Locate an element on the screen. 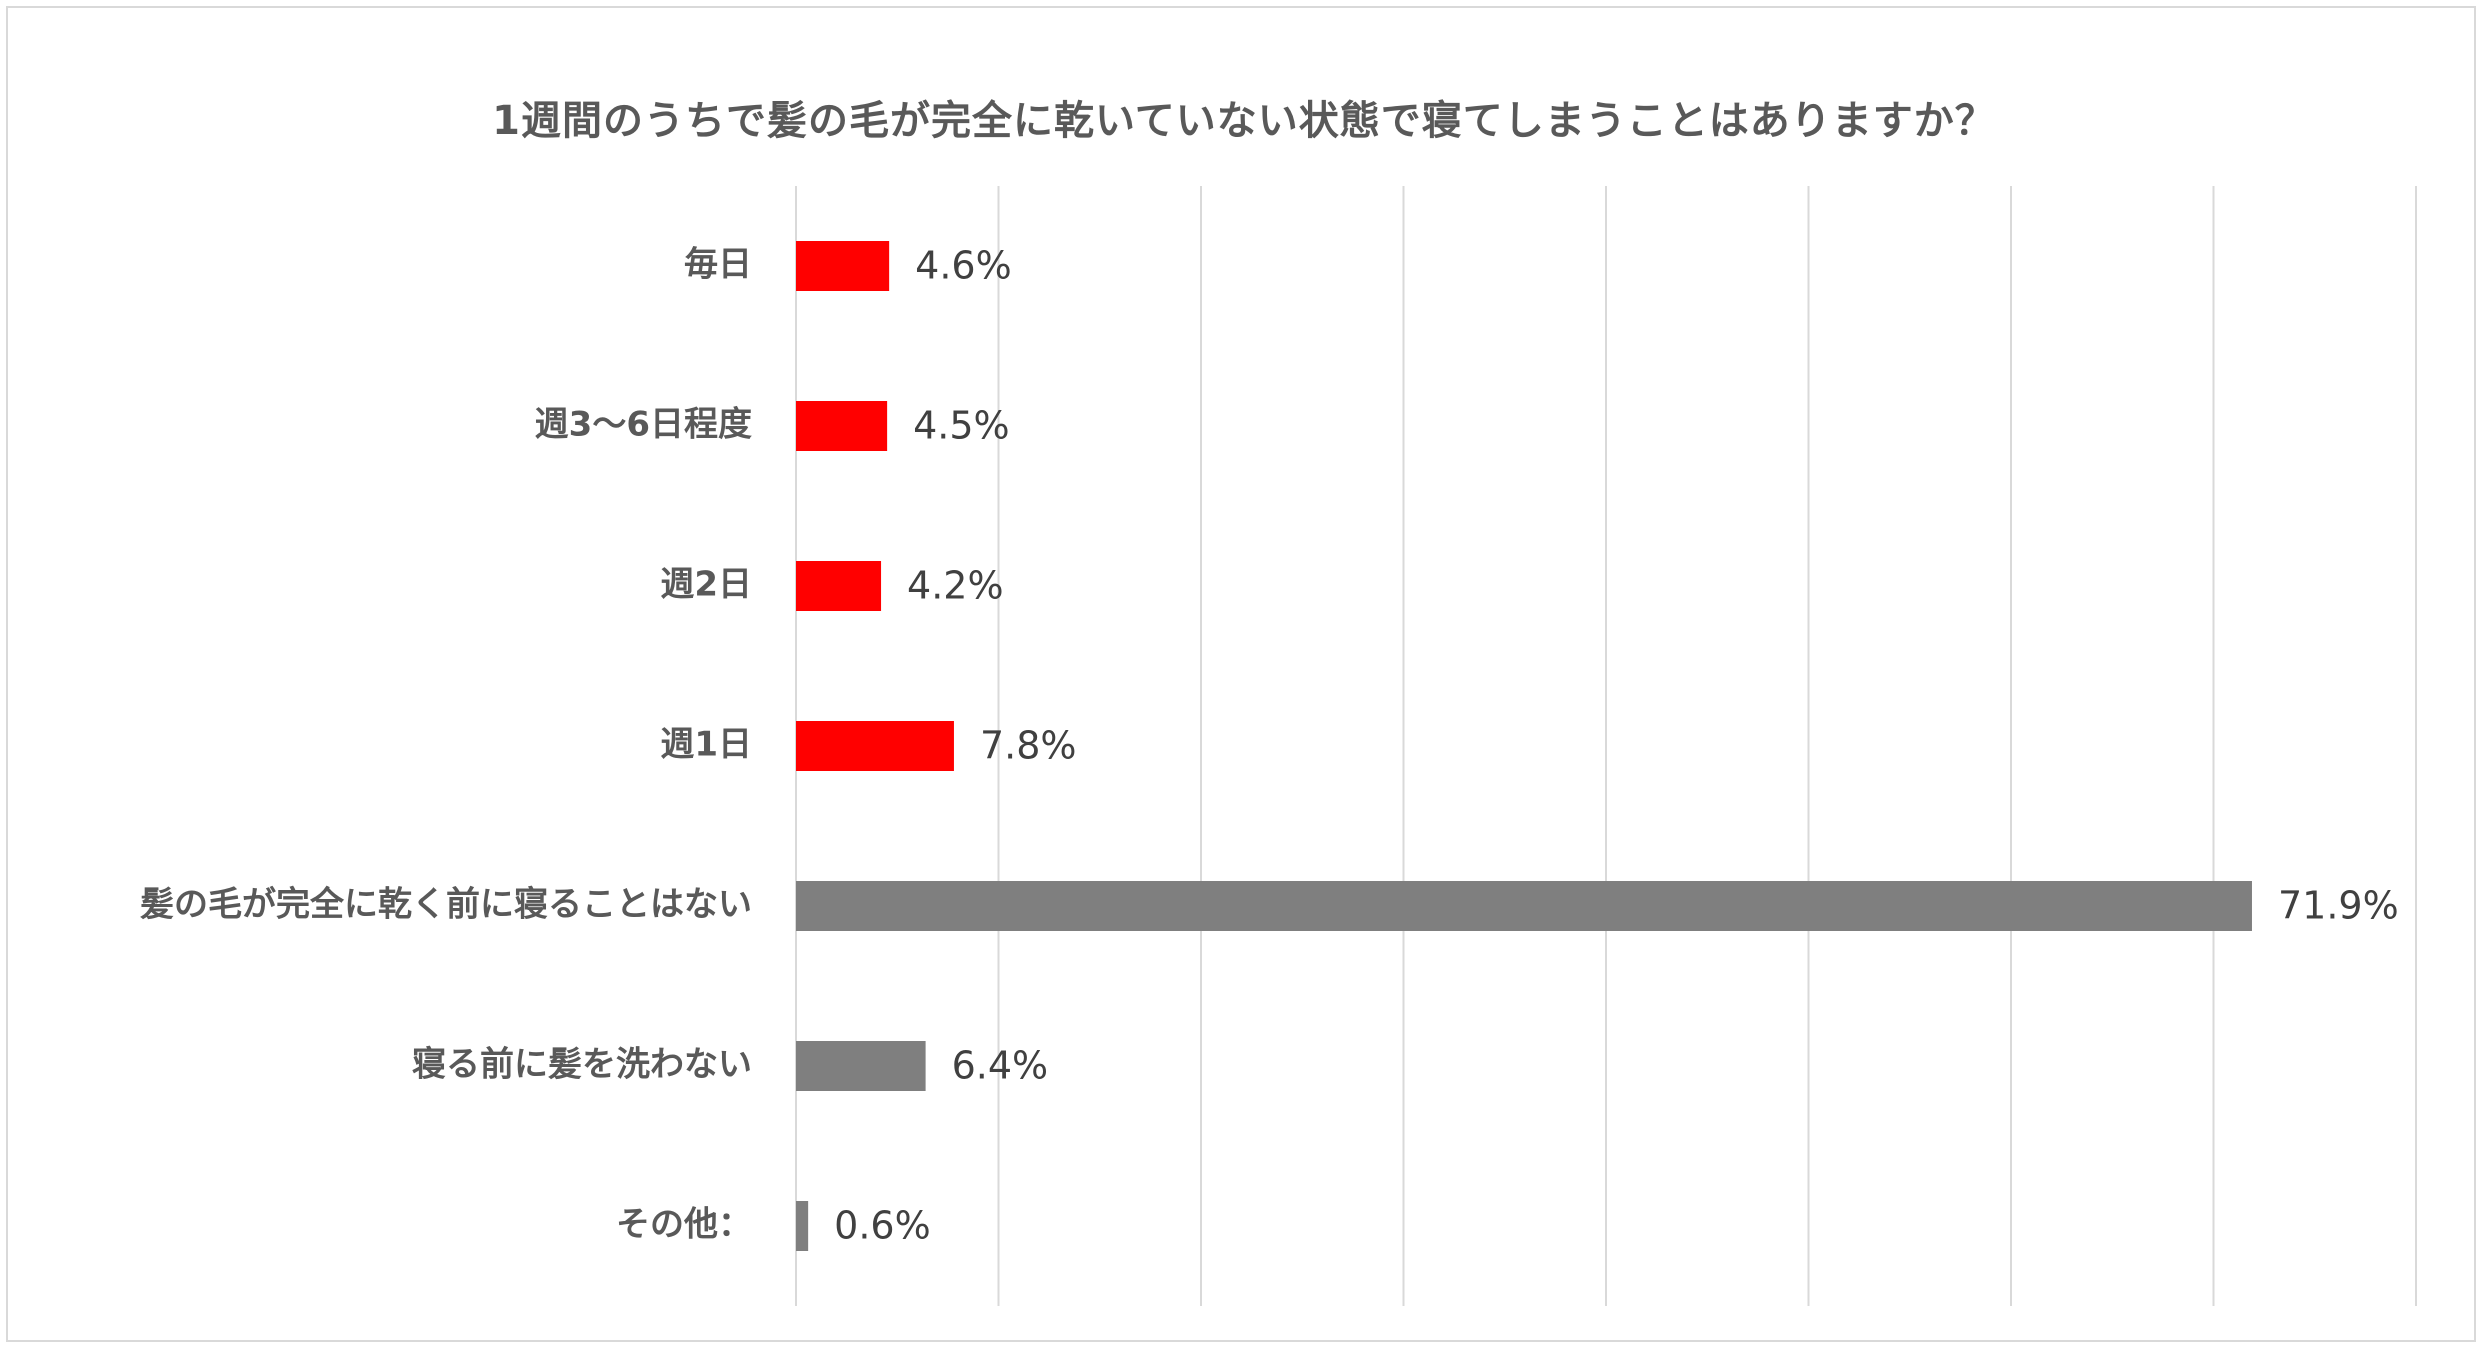 This screenshot has width=2488, height=1352. data-label: 4.2% is located at coordinates (955, 586).